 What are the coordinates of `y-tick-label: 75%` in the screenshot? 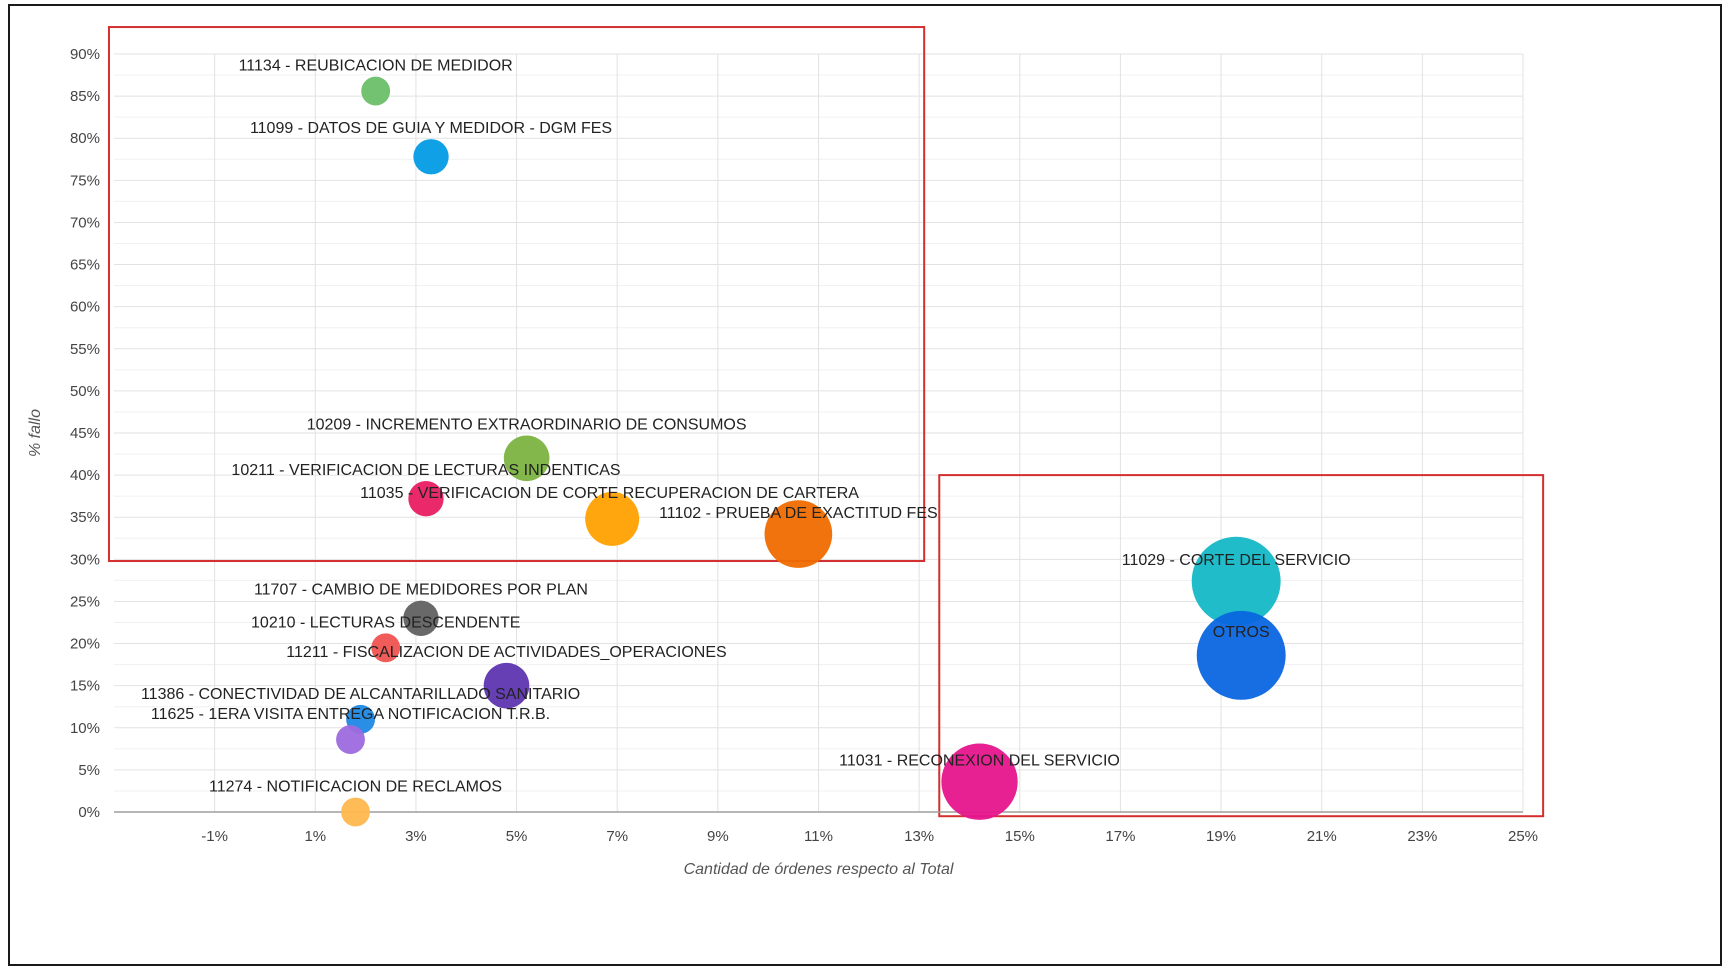 It's located at (85, 180).